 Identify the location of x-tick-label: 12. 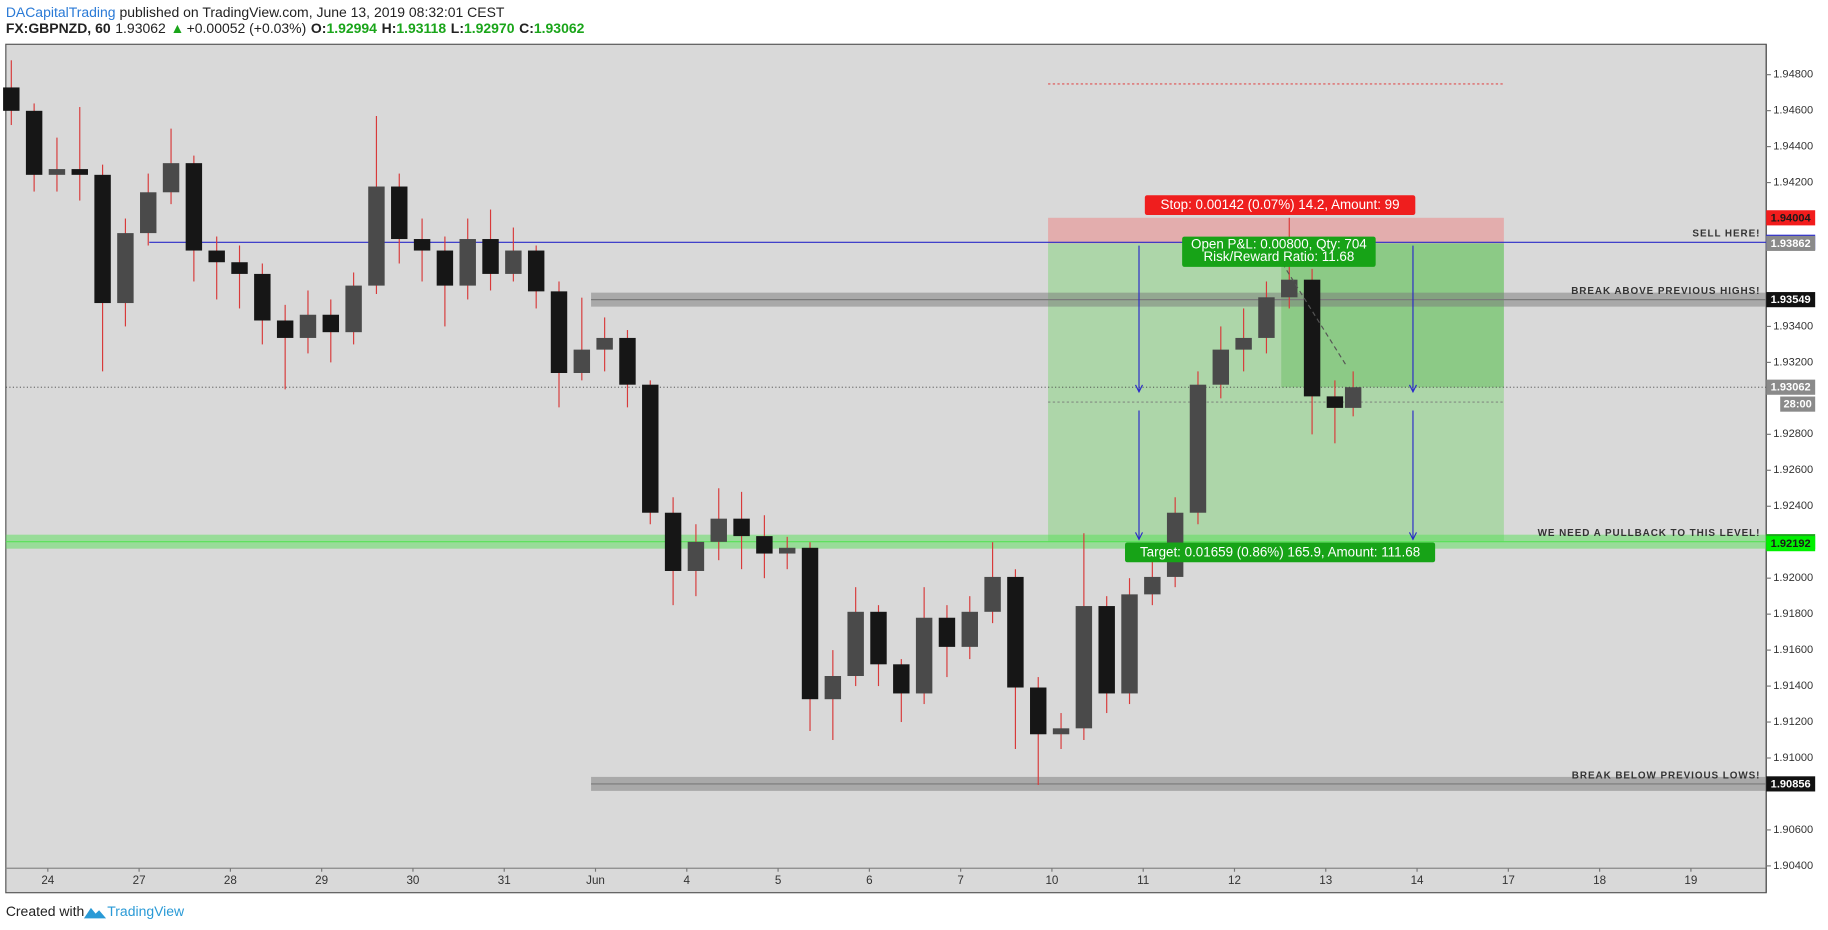
(1234, 880).